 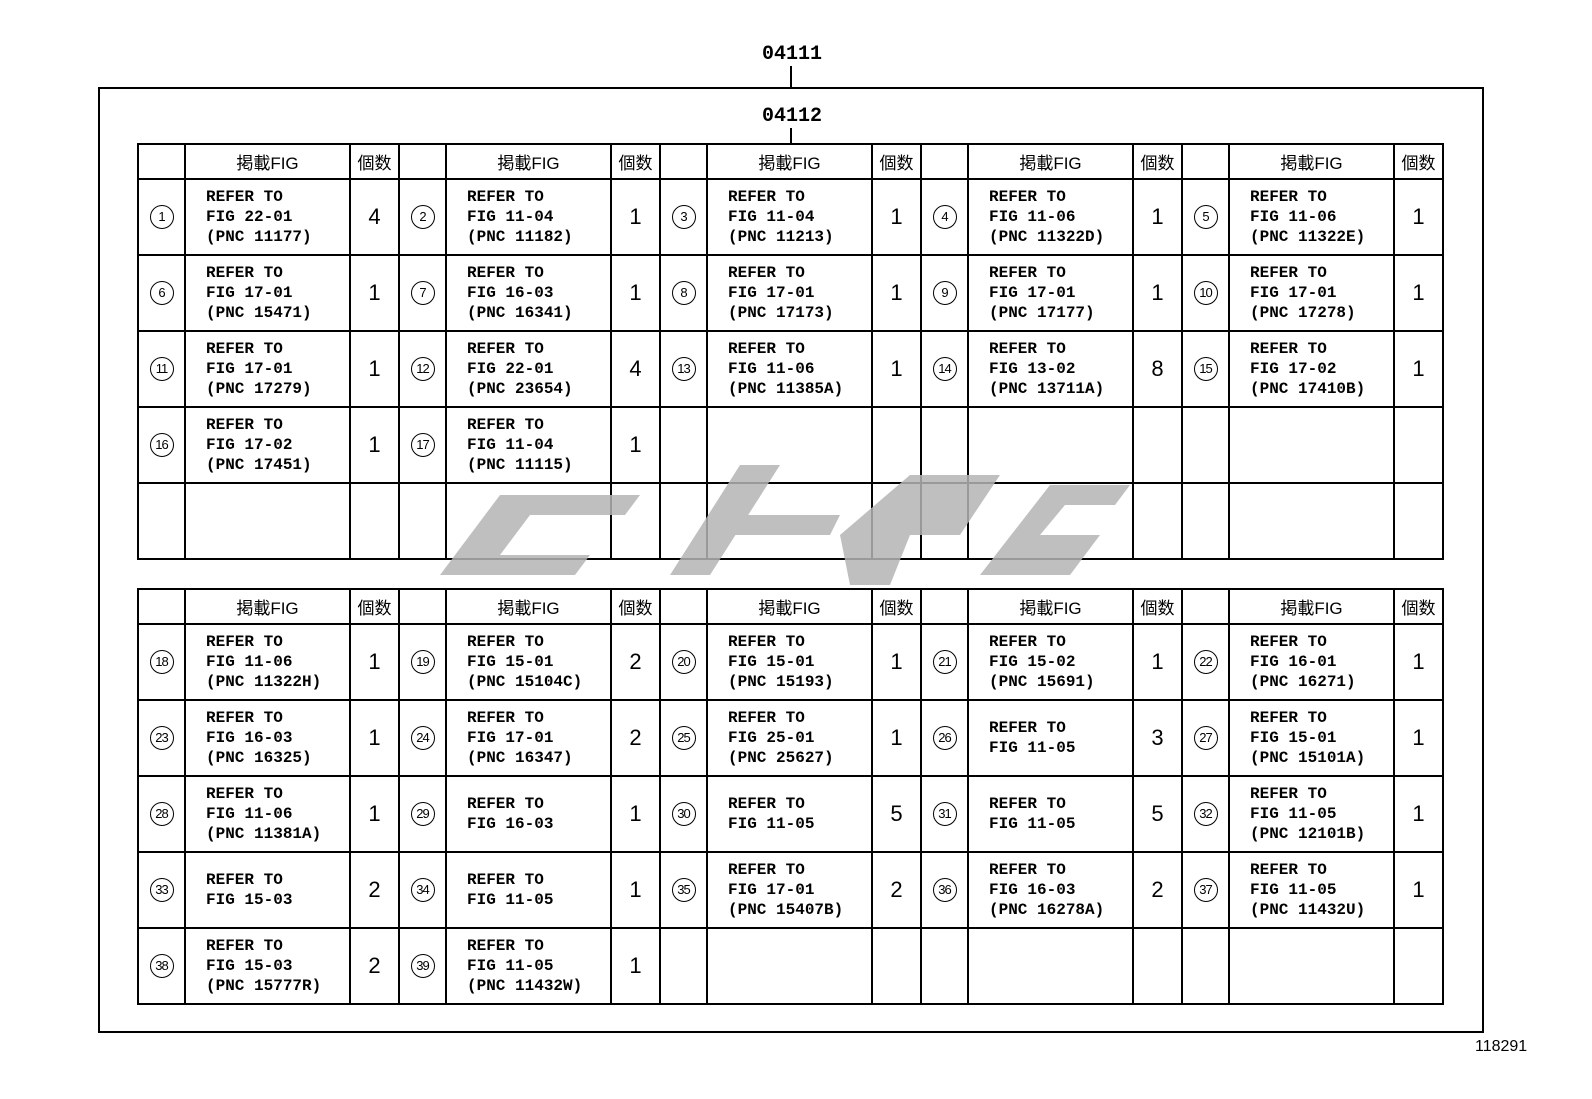 What do you see at coordinates (1293, 662) in the screenshot?
I see `fig-ref-line: FIG 16-01` at bounding box center [1293, 662].